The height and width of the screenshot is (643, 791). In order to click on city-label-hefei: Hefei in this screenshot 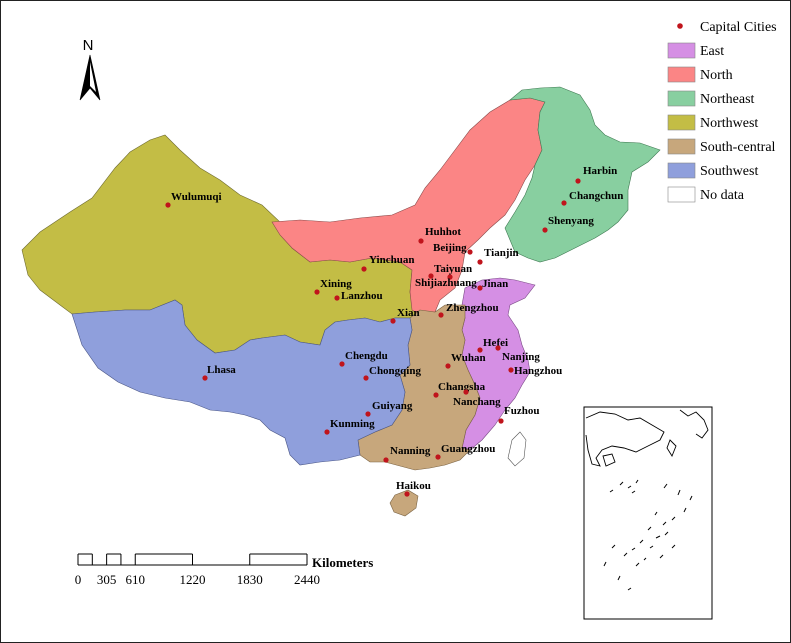, I will do `click(495, 343)`.